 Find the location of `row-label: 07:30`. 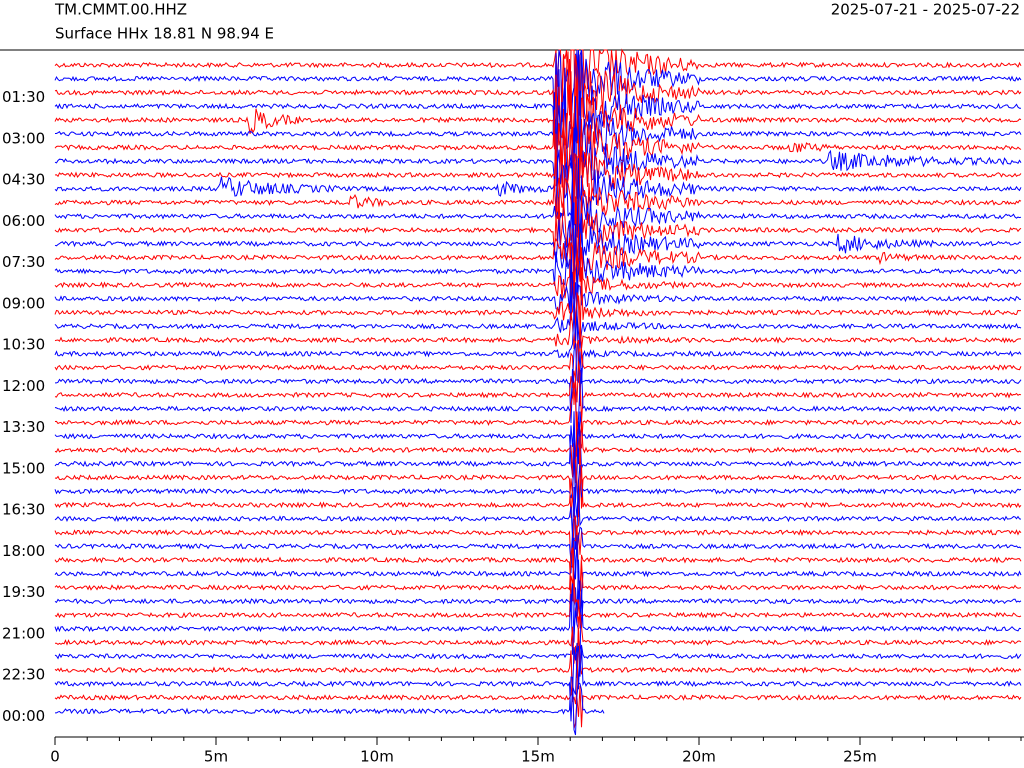

row-label: 07:30 is located at coordinates (23, 262).